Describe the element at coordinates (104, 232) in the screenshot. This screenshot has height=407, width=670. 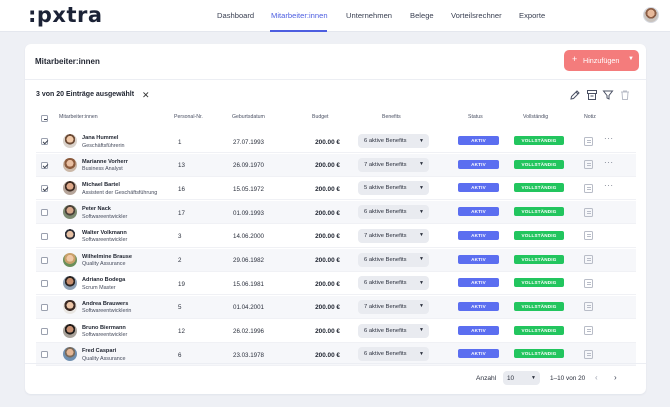
I see `employee-name: Walter Volkmann` at that location.